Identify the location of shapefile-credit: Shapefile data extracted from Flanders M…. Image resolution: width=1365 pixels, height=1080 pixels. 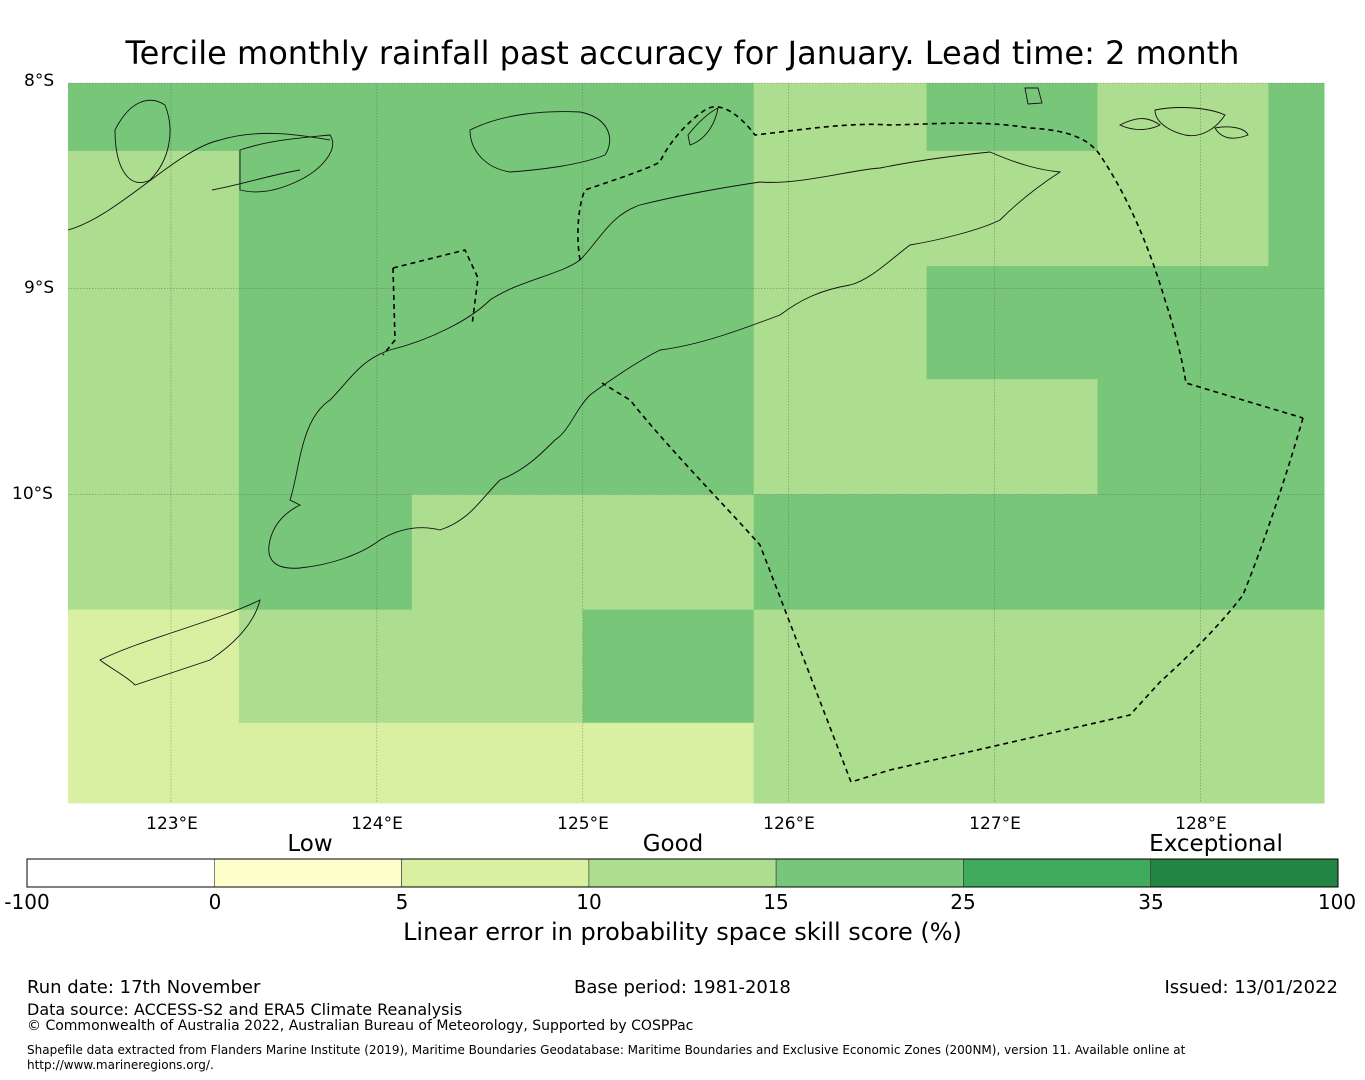
(606, 1050).